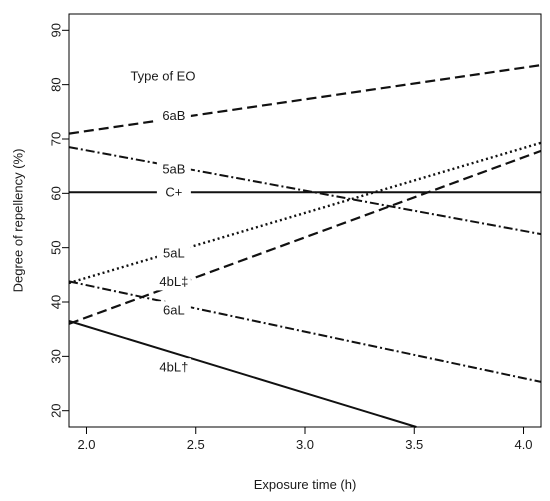 The height and width of the screenshot is (501, 550). I want to click on legend-title: Type of EO, so click(162, 75).